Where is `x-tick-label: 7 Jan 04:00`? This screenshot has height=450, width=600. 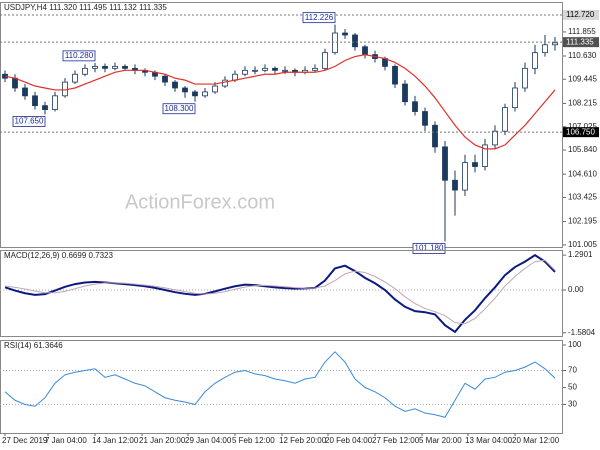 x-tick-label: 7 Jan 04:00 is located at coordinates (66, 440).